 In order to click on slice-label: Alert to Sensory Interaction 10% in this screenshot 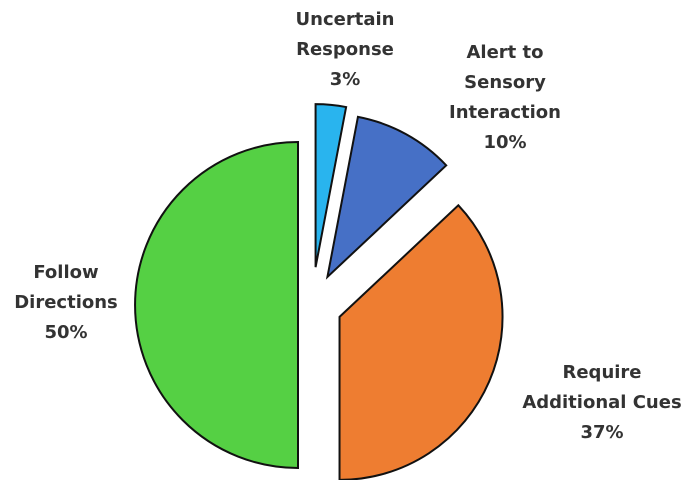, I will do `click(505, 98)`.